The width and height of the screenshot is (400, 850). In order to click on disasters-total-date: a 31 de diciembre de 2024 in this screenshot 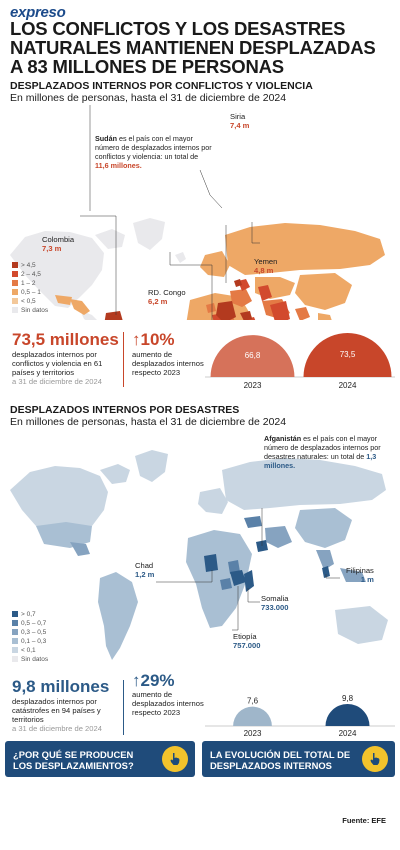, I will do `click(57, 728)`.